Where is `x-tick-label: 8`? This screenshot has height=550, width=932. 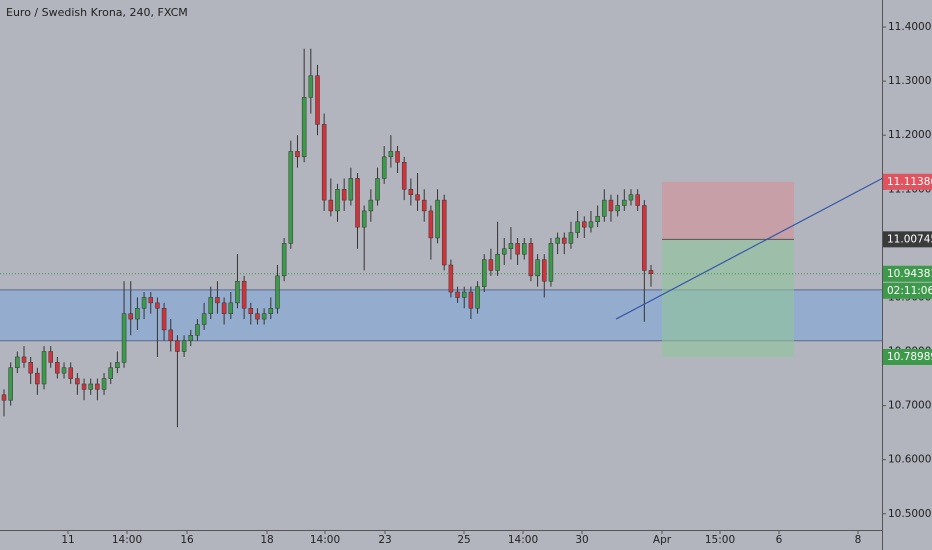
x-tick-label: 8 is located at coordinates (858, 540).